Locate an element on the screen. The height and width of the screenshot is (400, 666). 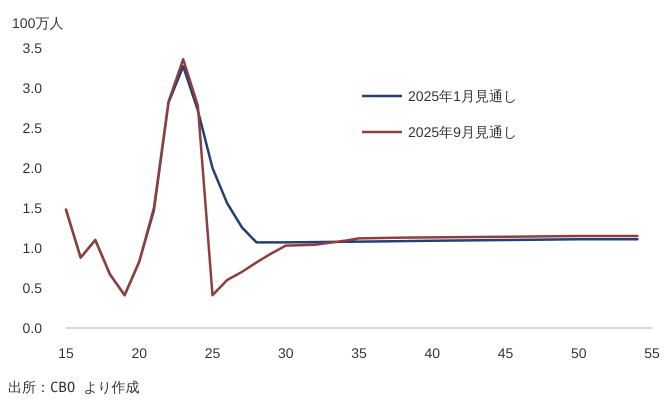
x-tick-label: 30 is located at coordinates (286, 353).